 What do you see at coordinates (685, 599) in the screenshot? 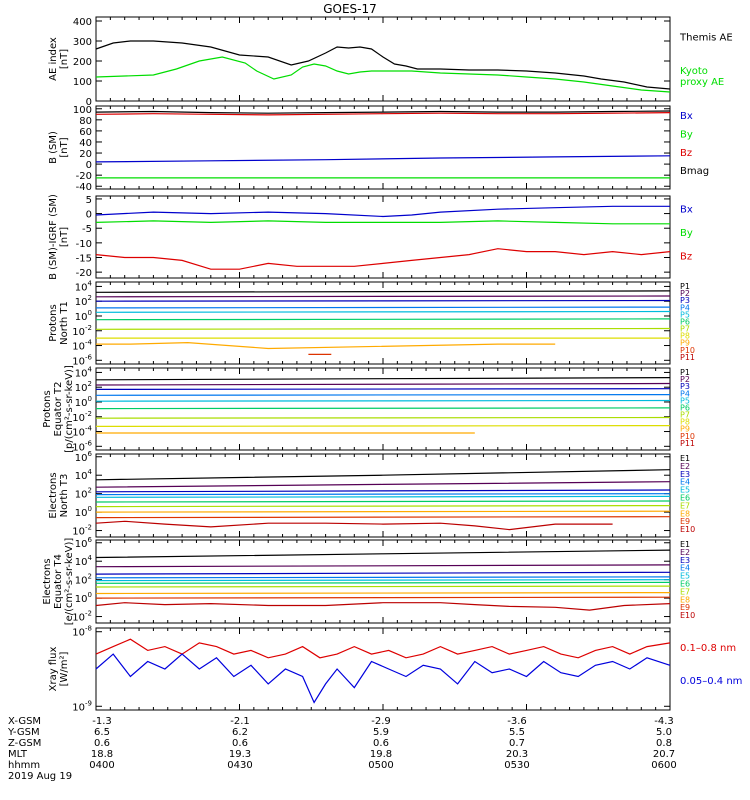
I see `legend-label: E8` at bounding box center [685, 599].